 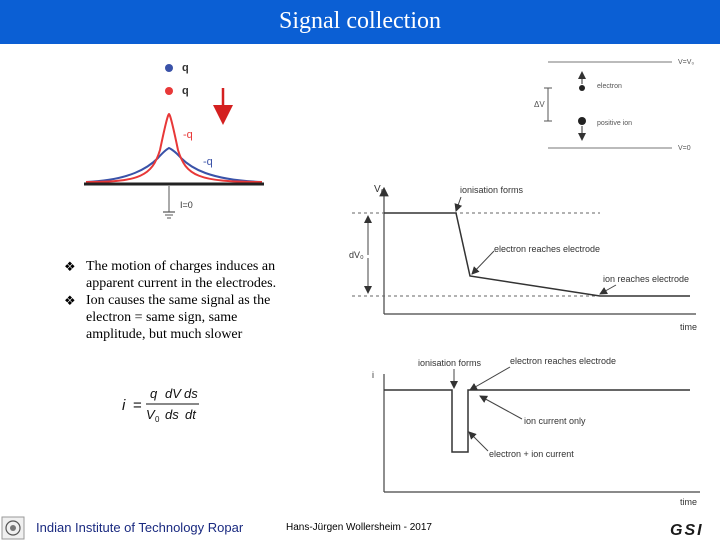 What do you see at coordinates (582, 88) in the screenshot?
I see `electron-dot` at bounding box center [582, 88].